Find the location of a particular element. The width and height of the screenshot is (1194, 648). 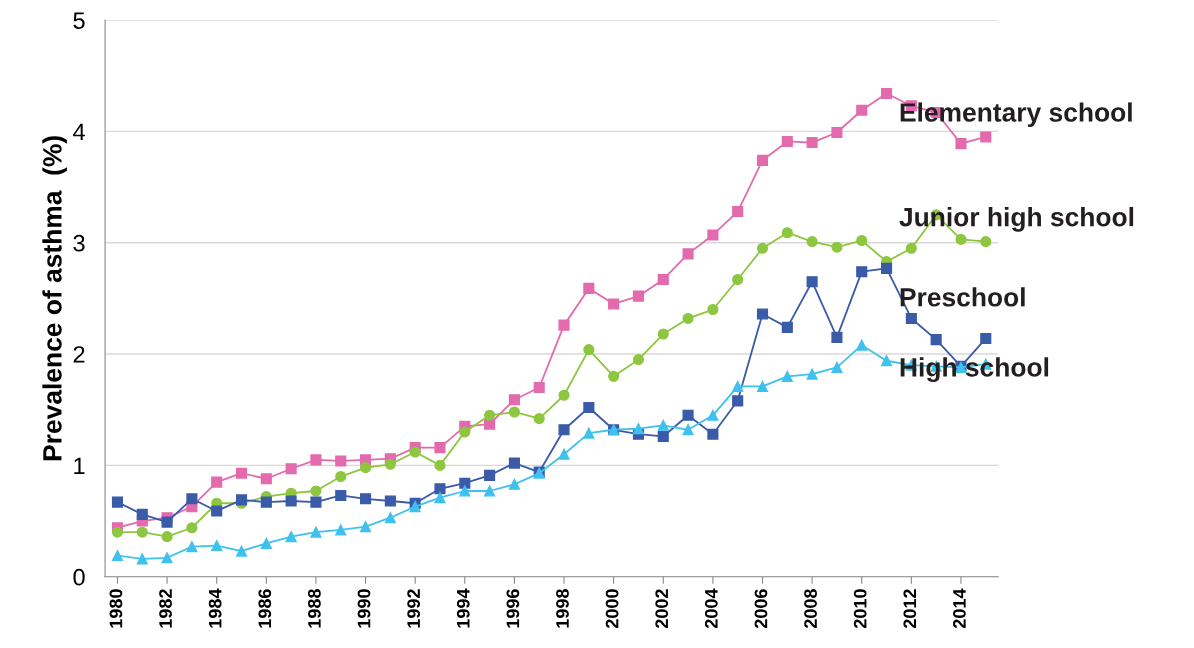

y-tick-label: 5 is located at coordinates (79, 20).